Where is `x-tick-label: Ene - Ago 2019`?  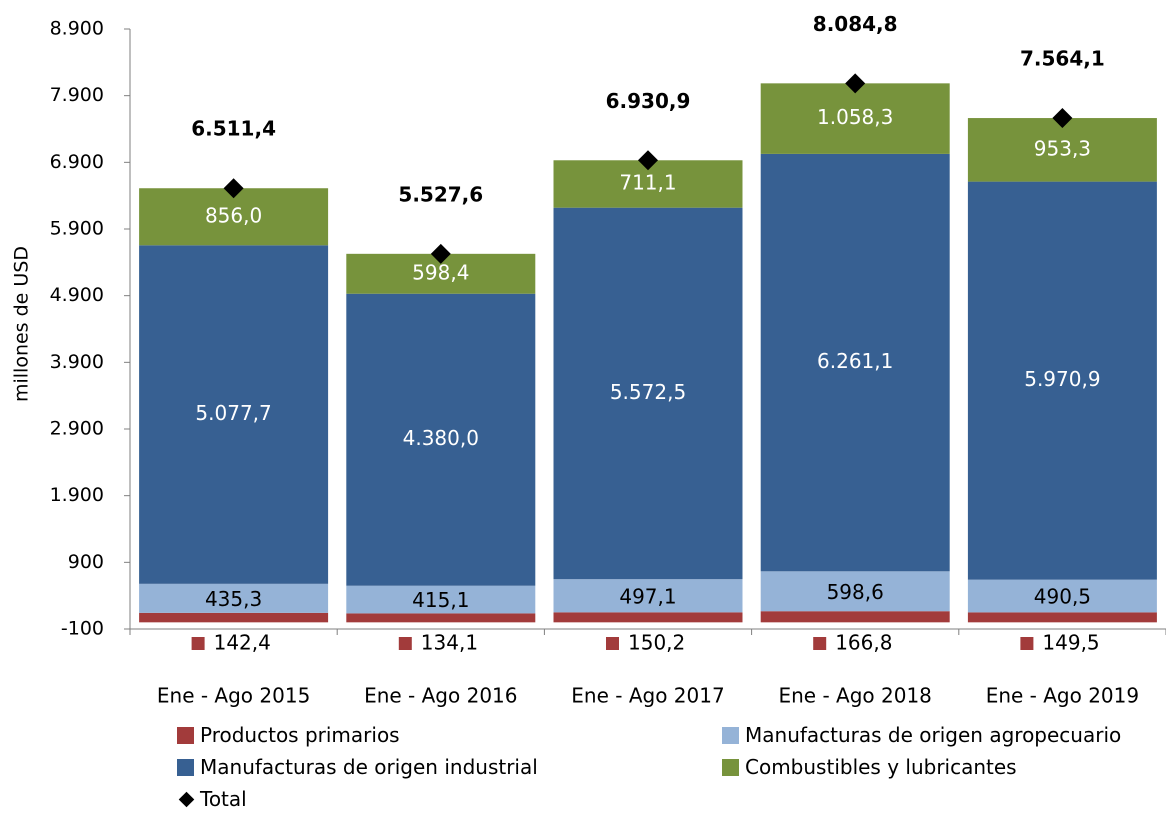 x-tick-label: Ene - Ago 2019 is located at coordinates (1062, 696).